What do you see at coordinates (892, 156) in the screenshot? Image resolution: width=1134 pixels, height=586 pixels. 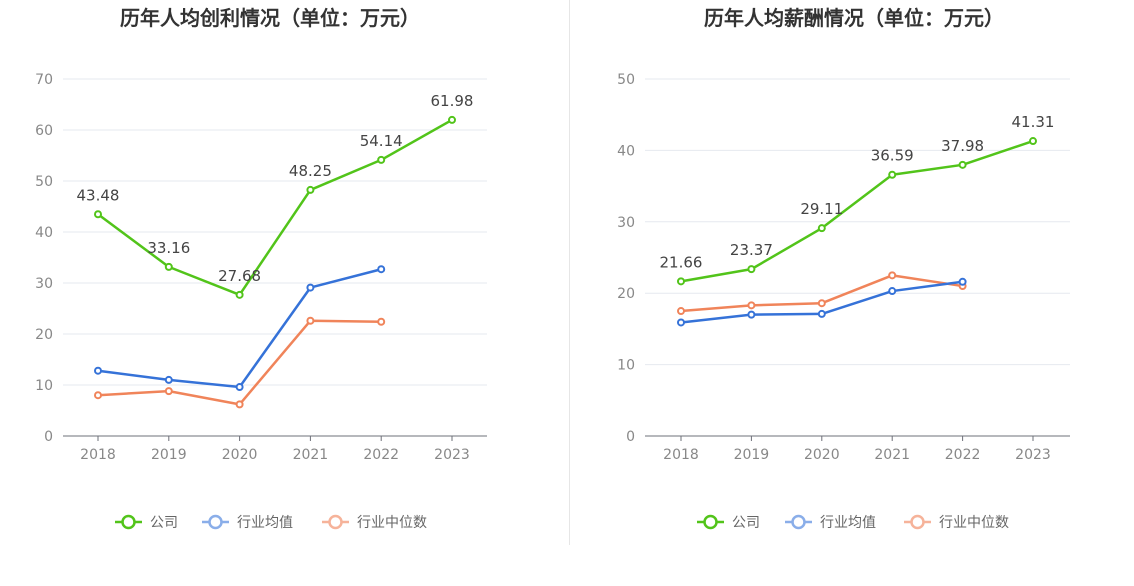 I see `data-label: 36.59` at bounding box center [892, 156].